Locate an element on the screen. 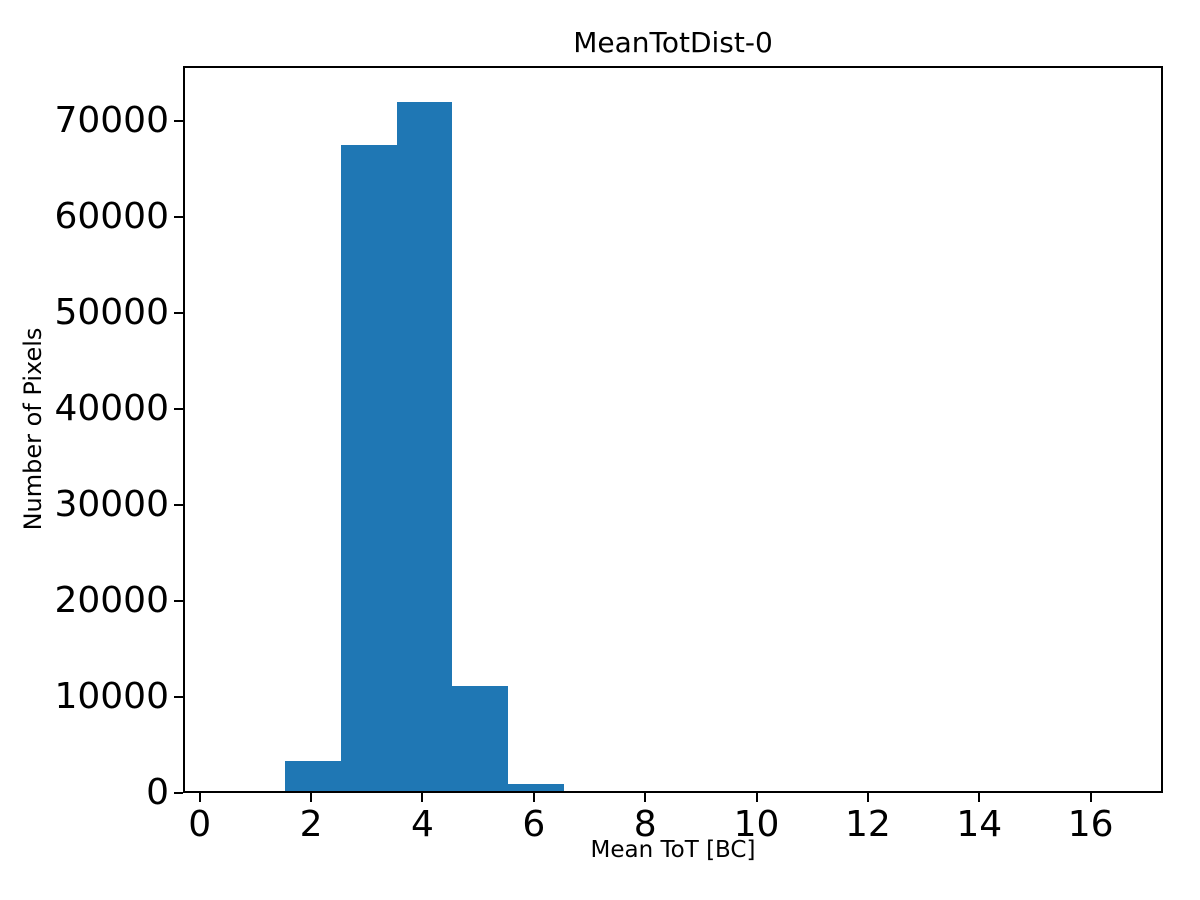 The image size is (1200, 900). x-tick-label: 10 is located at coordinates (756, 824).